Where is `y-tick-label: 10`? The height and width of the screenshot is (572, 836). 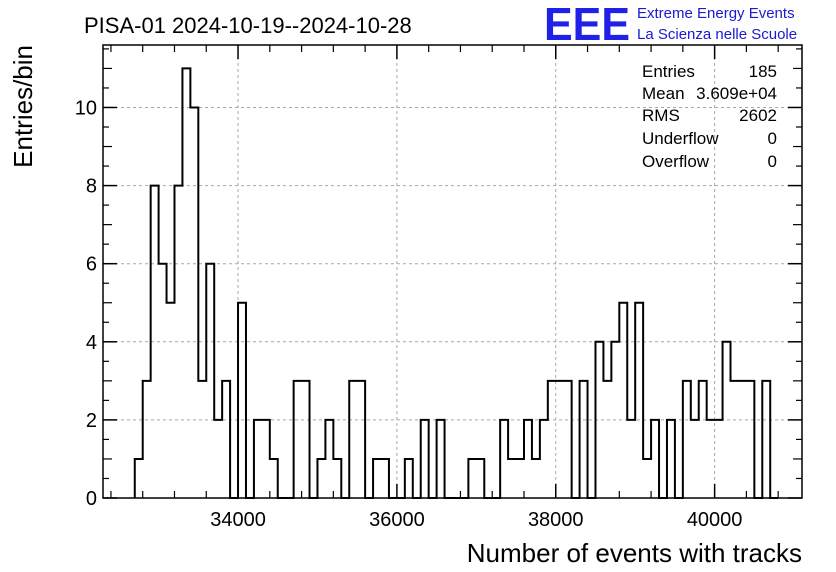 y-tick-label: 10 is located at coordinates (86, 108).